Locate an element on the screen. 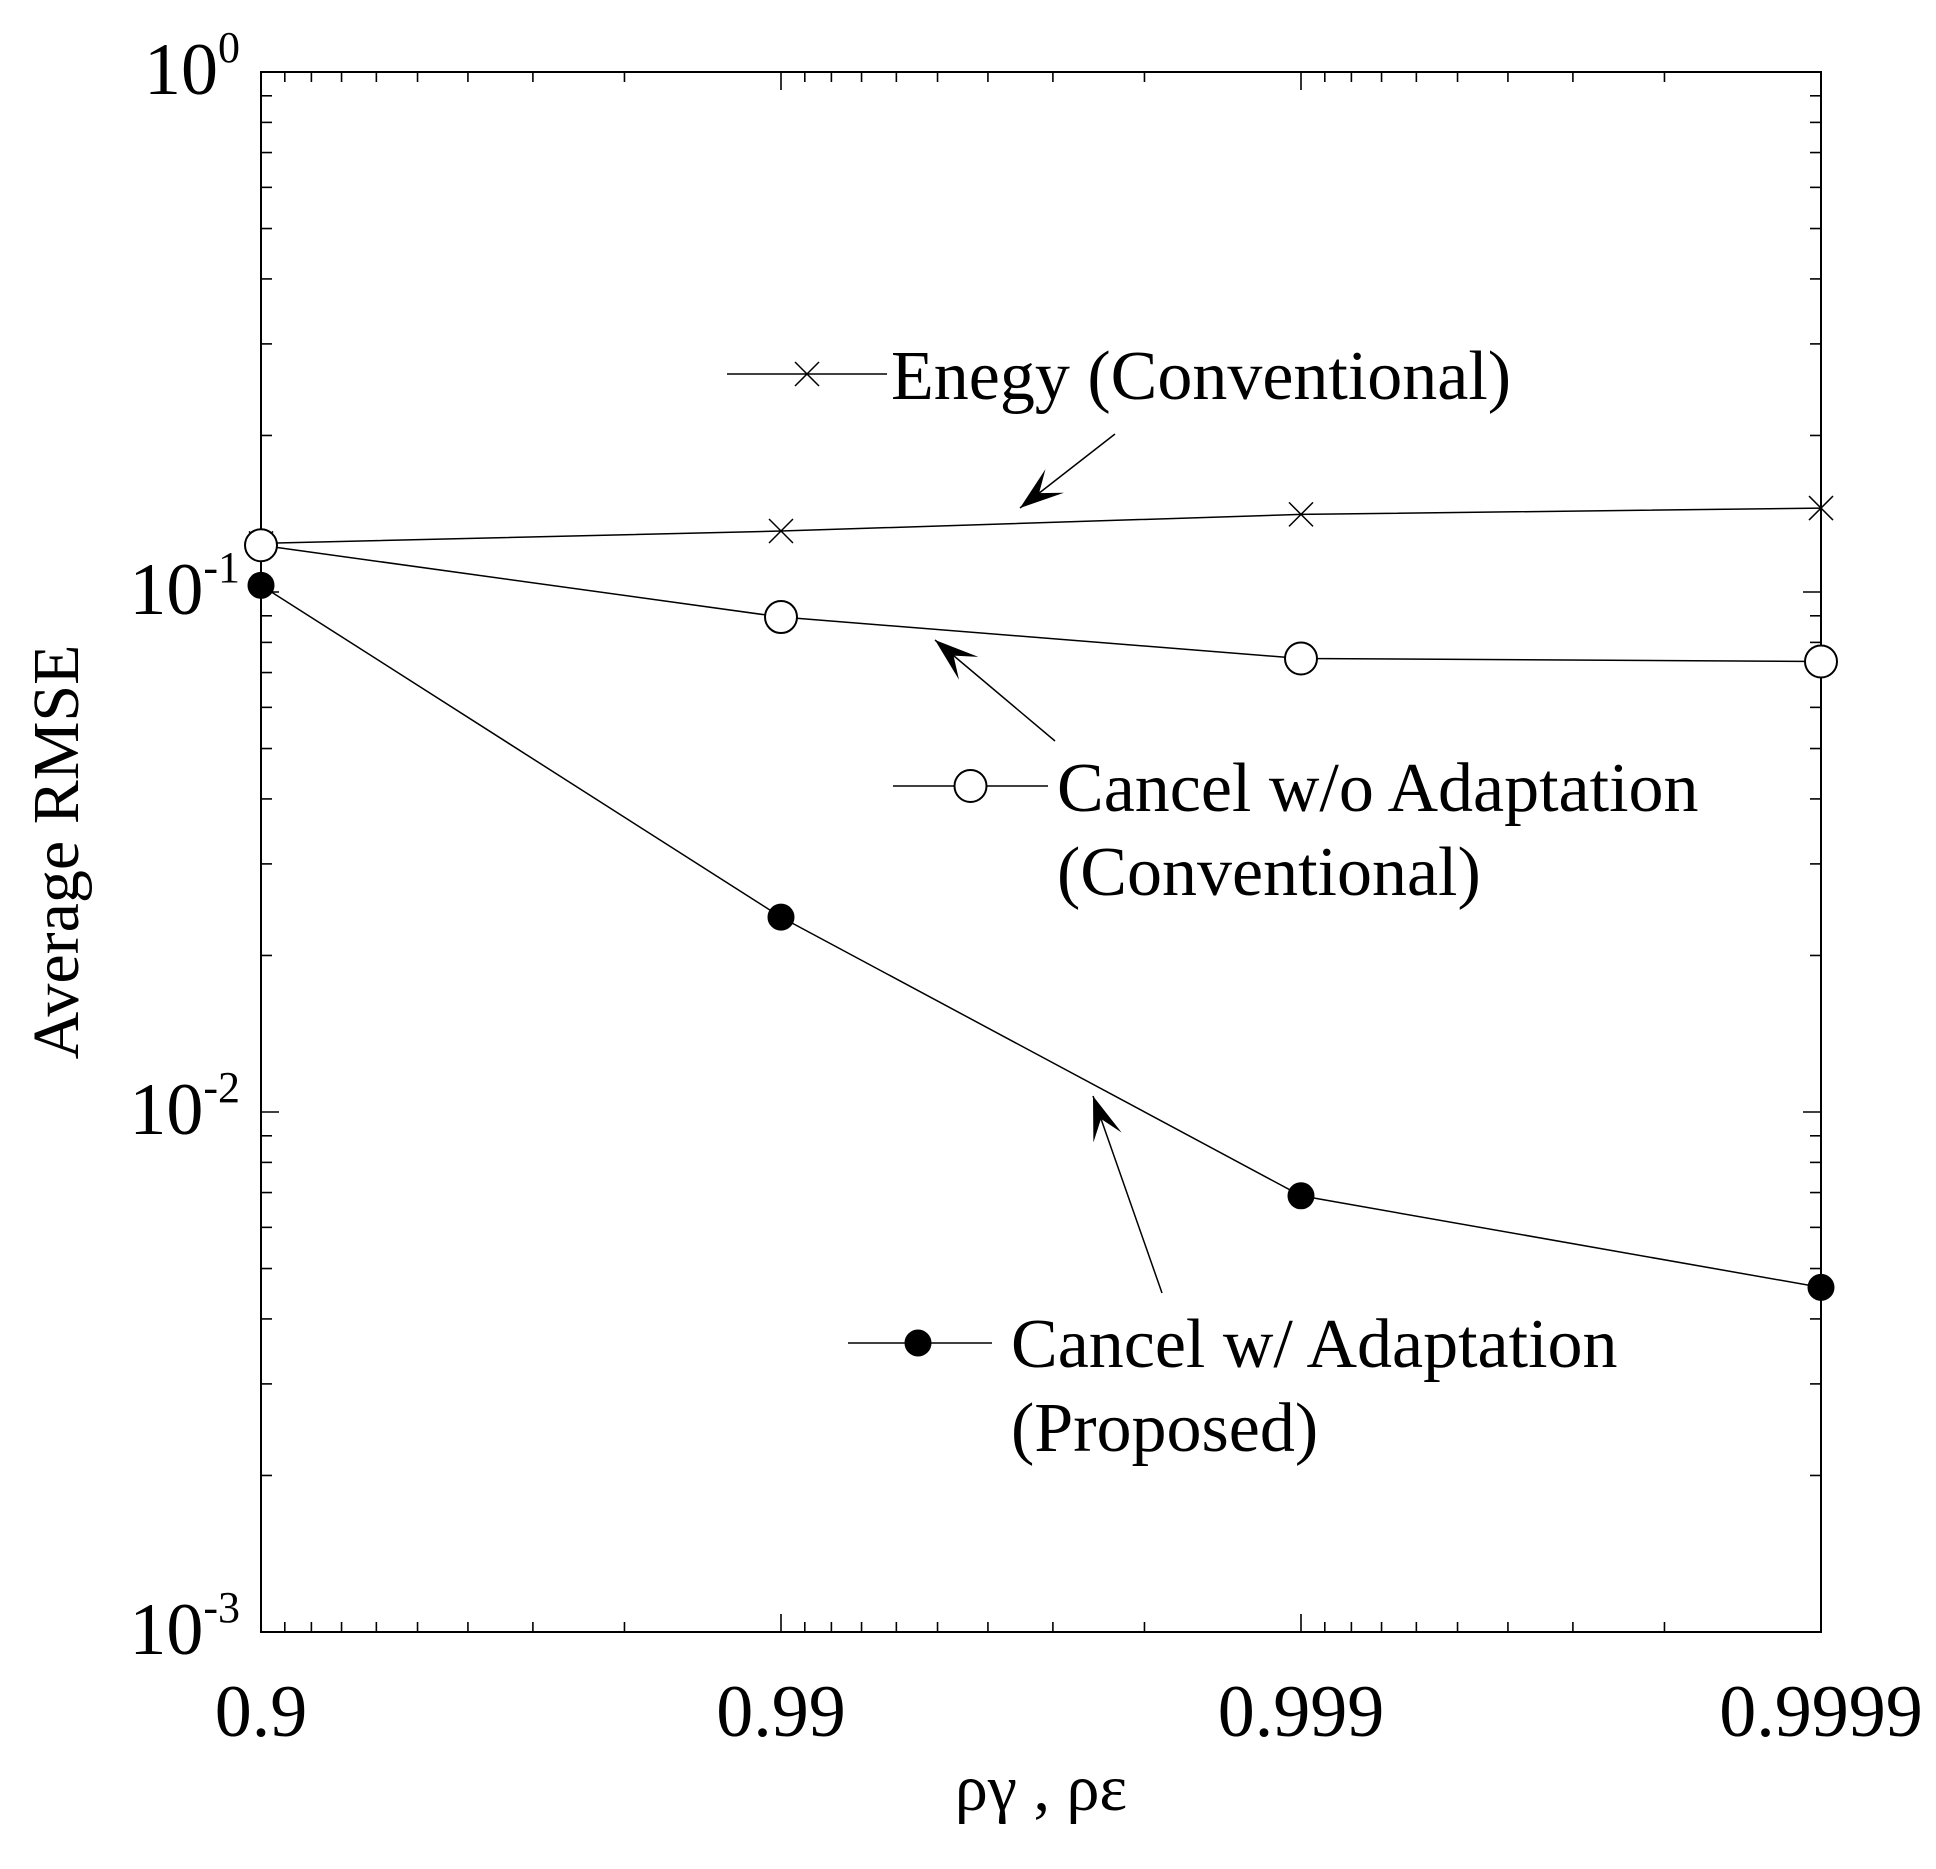 This screenshot has width=1936, height=1869. x-tick-label: 0.9 is located at coordinates (261, 1712).